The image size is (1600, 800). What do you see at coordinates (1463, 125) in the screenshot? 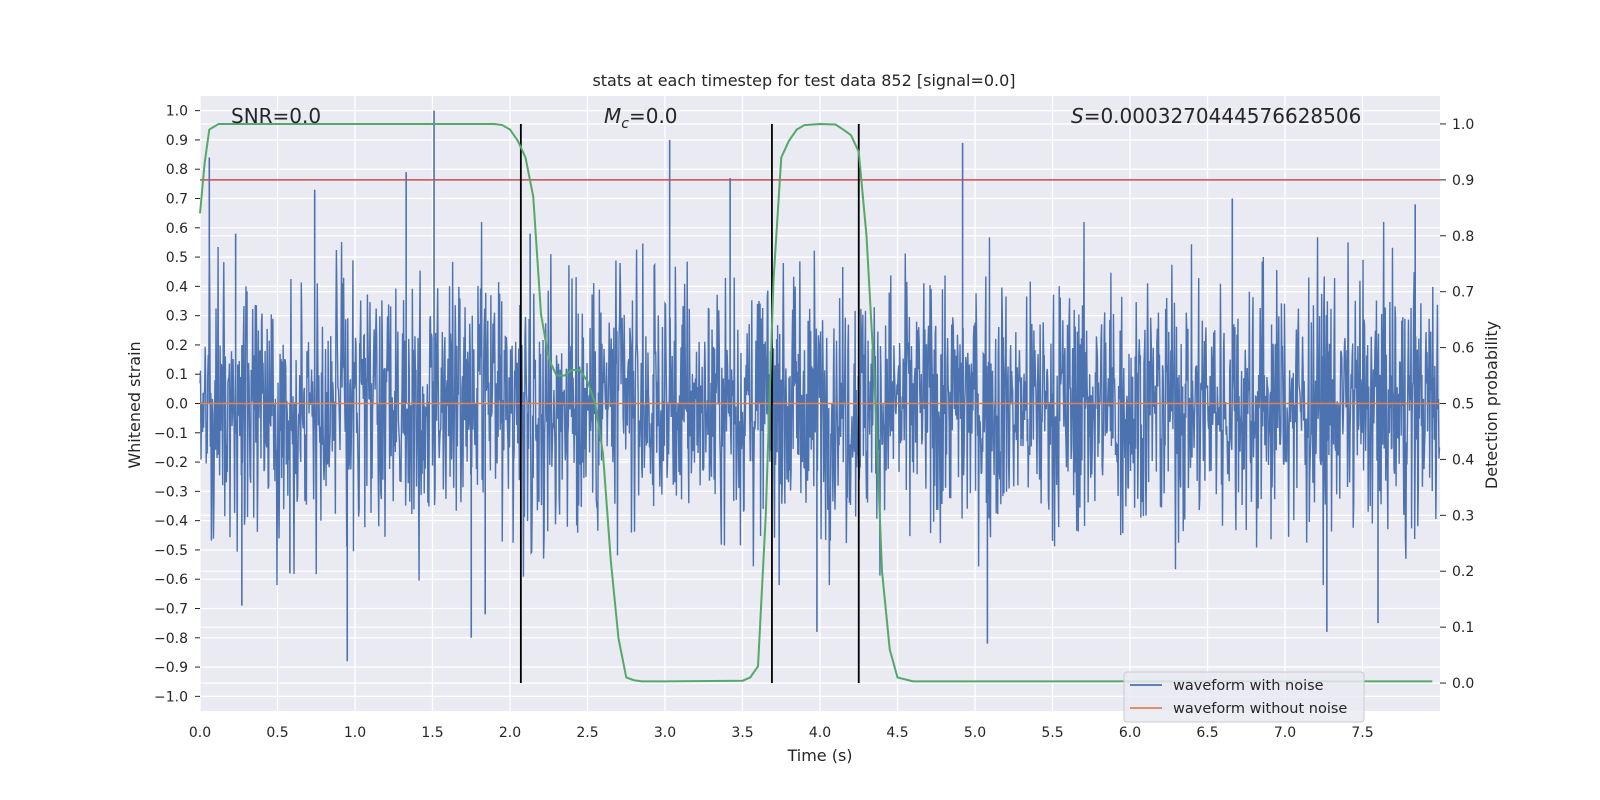
I see `y2-tick-label: 1.0` at bounding box center [1463, 125].